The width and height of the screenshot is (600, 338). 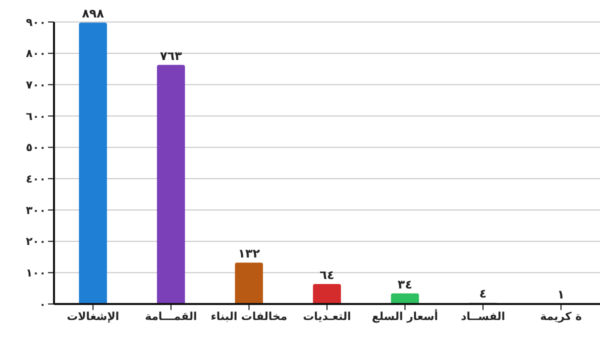 I want to click on x-tick-label: الإشغالات, so click(x=93, y=316).